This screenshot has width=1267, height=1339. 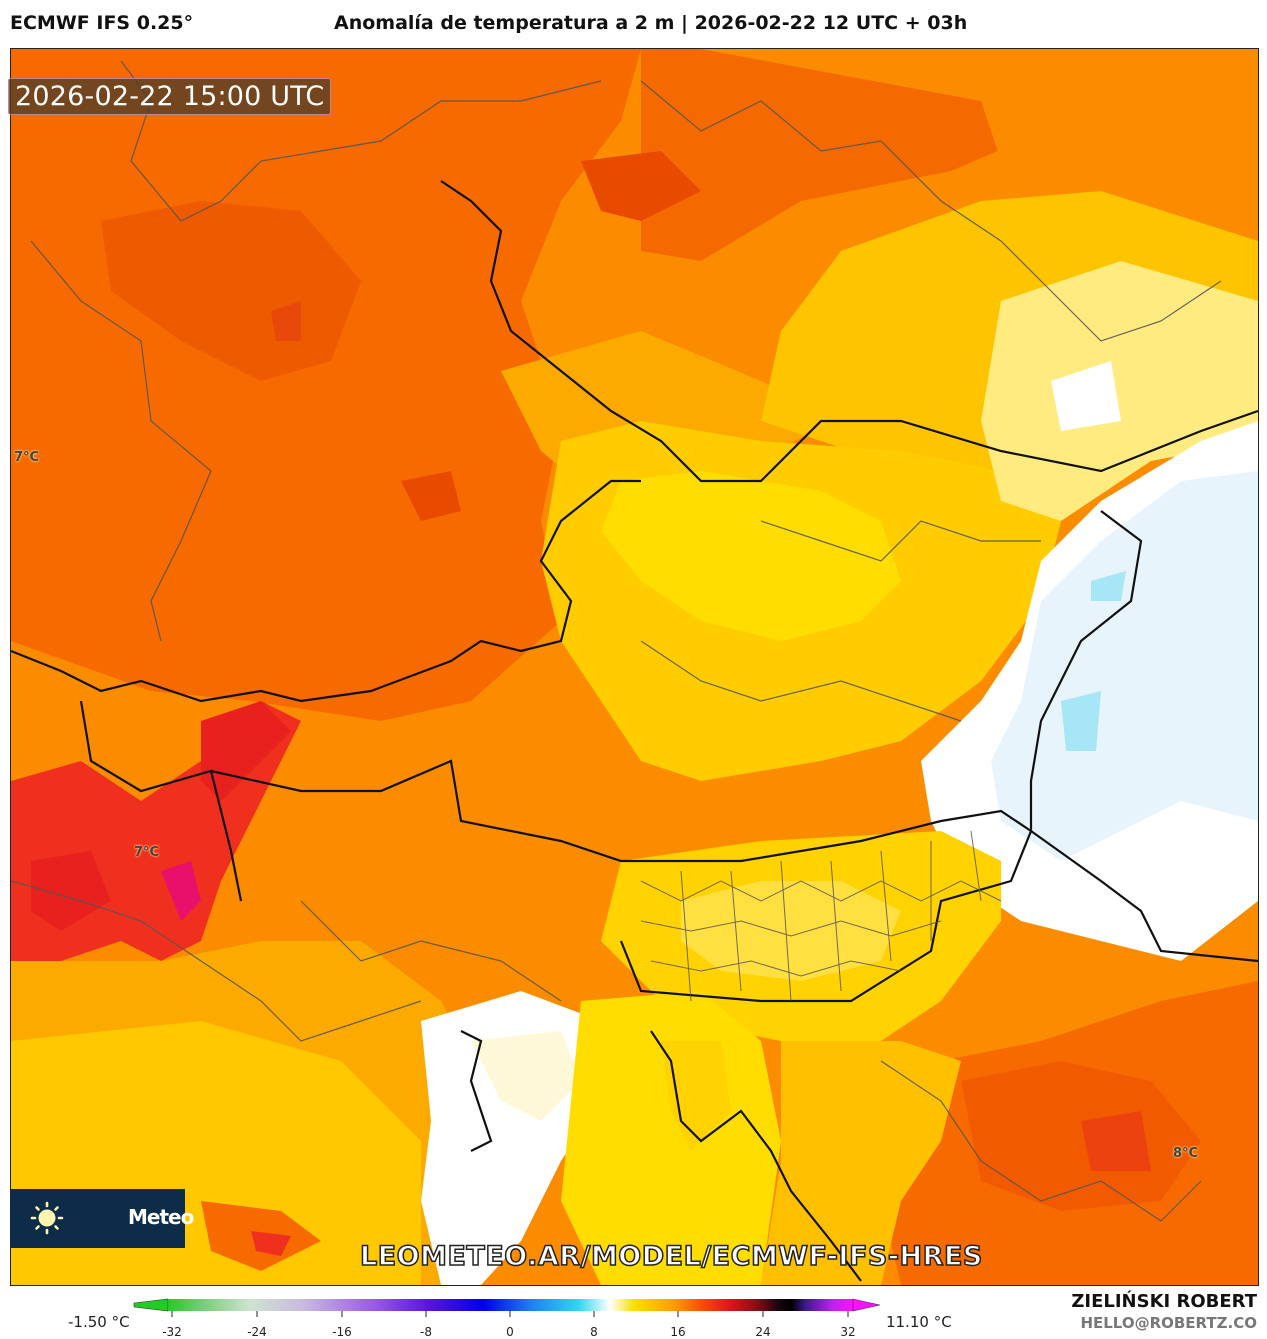 I want to click on colorbar-tick: -16, so click(x=342, y=1332).